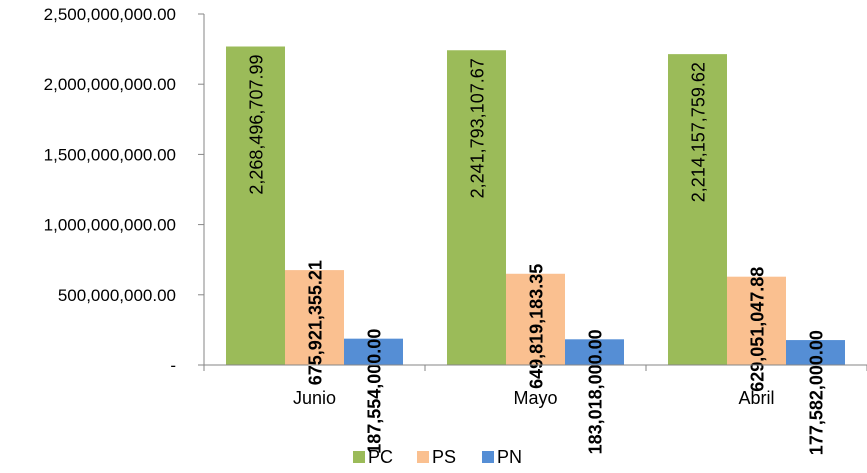  Describe the element at coordinates (314, 398) in the screenshot. I see `x-tick-label: Junio` at that location.